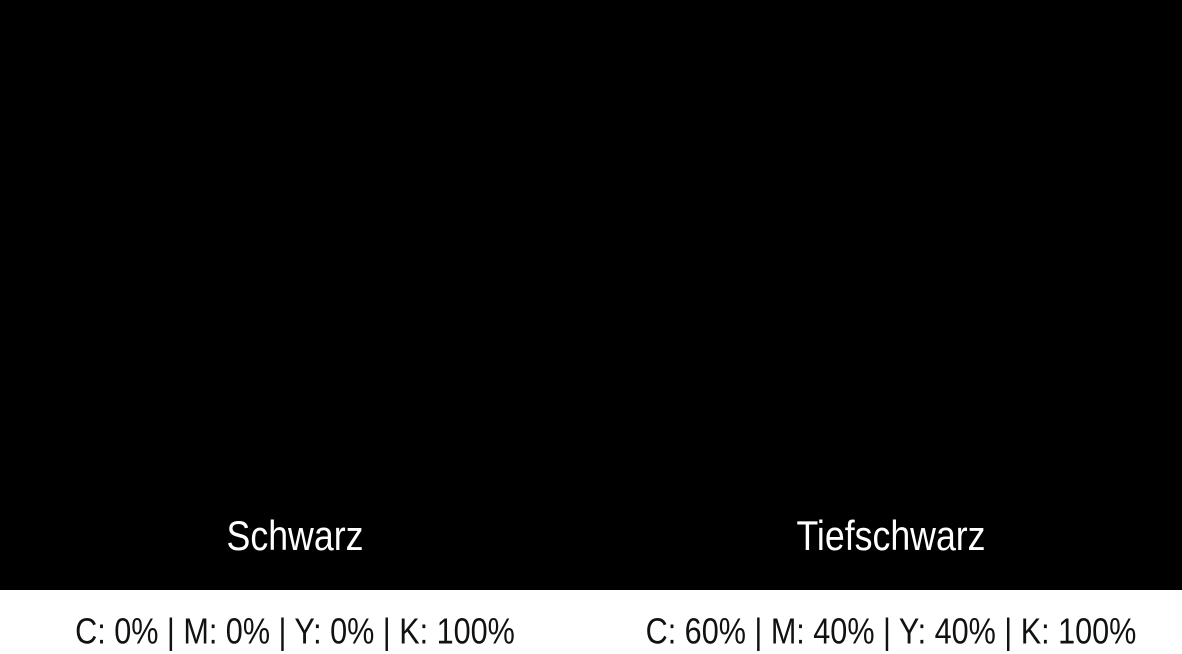 Image resolution: width=1182 pixels, height=654 pixels. What do you see at coordinates (295, 536) in the screenshot?
I see `swatch-name: Schwarz` at bounding box center [295, 536].